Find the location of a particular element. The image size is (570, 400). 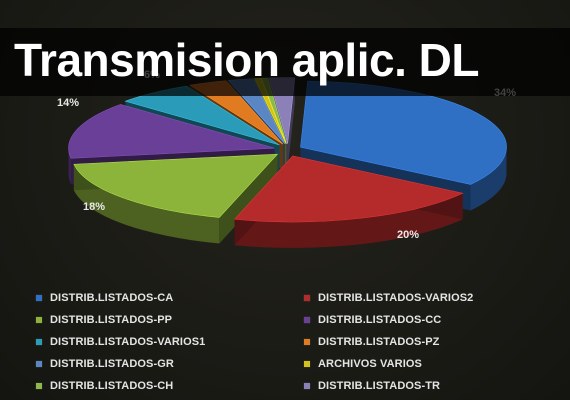

legend-label: DISTRIB.LISTADOS-PZ is located at coordinates (379, 341).